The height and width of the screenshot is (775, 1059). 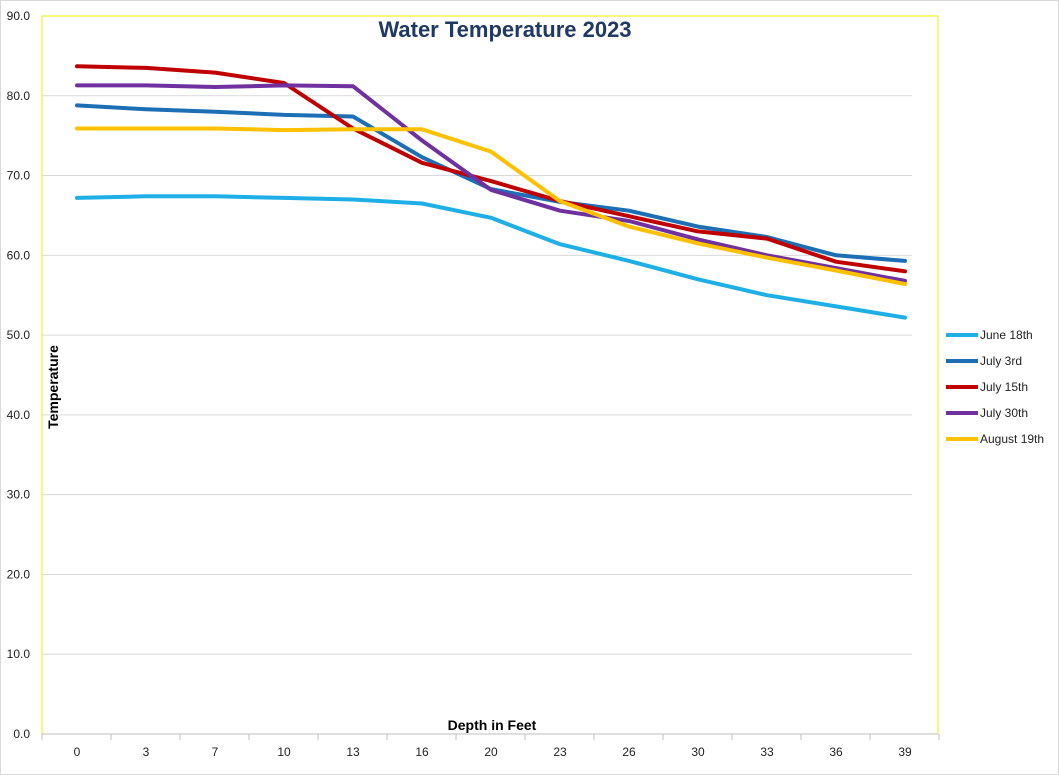 I want to click on x-tick-label: 7, so click(x=215, y=752).